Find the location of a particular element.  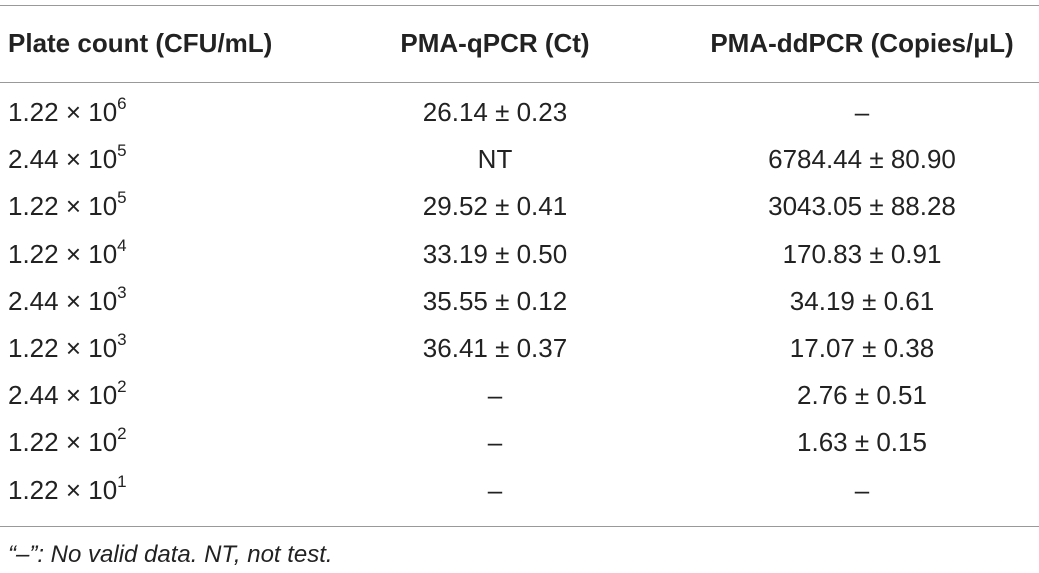

header-rule is located at coordinates (519, 82).